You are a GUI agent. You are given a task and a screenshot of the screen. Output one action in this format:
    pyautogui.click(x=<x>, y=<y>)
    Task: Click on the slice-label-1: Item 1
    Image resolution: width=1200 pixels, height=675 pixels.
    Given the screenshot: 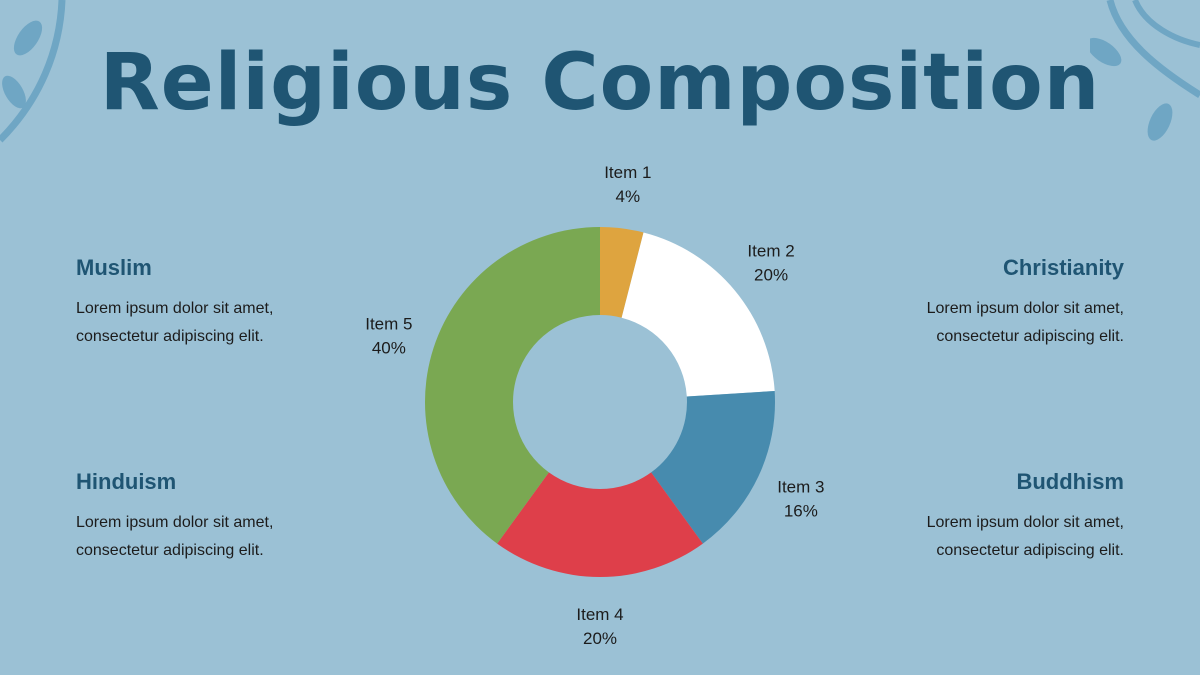 What is the action you would take?
    pyautogui.click(x=627, y=172)
    